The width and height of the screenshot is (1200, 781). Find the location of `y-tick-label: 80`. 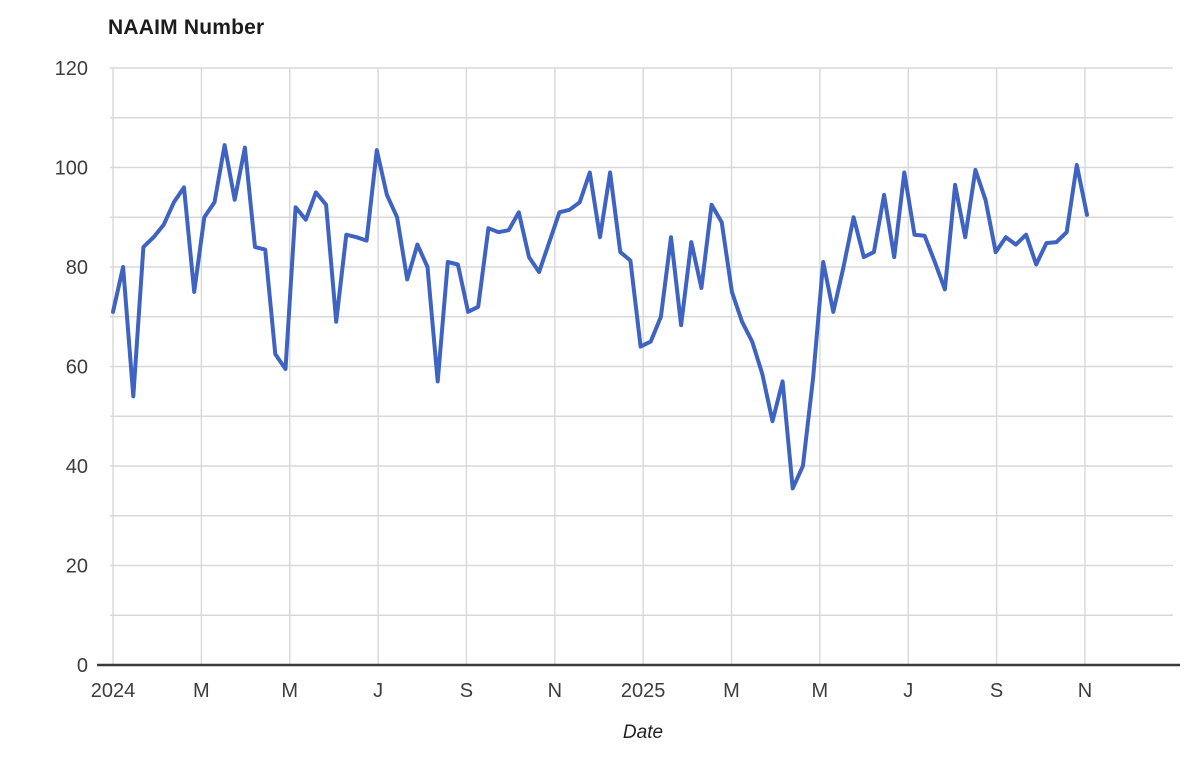

y-tick-label: 80 is located at coordinates (77, 268).